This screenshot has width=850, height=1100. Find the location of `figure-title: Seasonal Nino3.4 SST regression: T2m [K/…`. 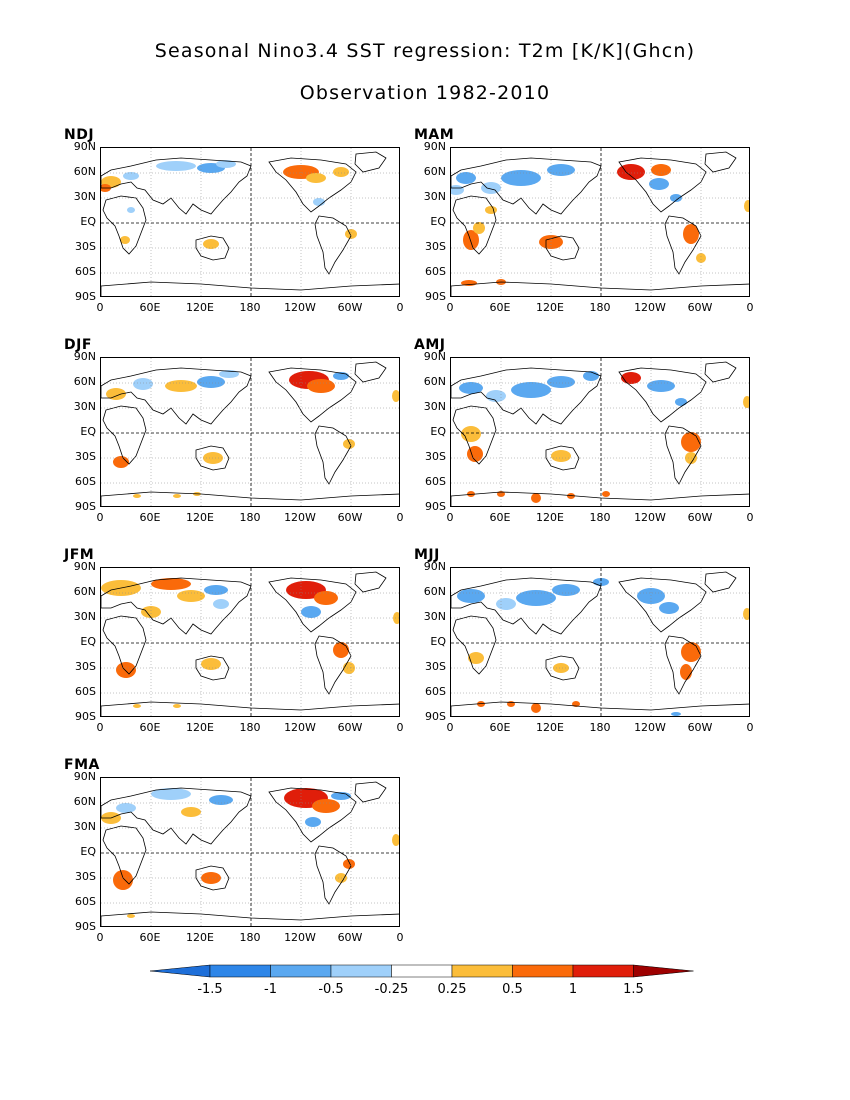

figure-title: Seasonal Nino3.4 SST regression: T2m [K/… is located at coordinates (425, 51).